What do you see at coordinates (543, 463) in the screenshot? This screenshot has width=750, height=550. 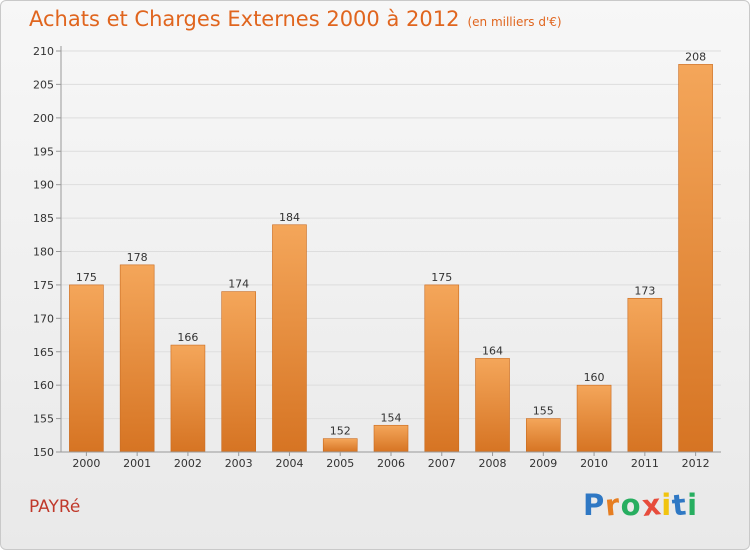 I see `x-tick-label: 2009` at bounding box center [543, 463].